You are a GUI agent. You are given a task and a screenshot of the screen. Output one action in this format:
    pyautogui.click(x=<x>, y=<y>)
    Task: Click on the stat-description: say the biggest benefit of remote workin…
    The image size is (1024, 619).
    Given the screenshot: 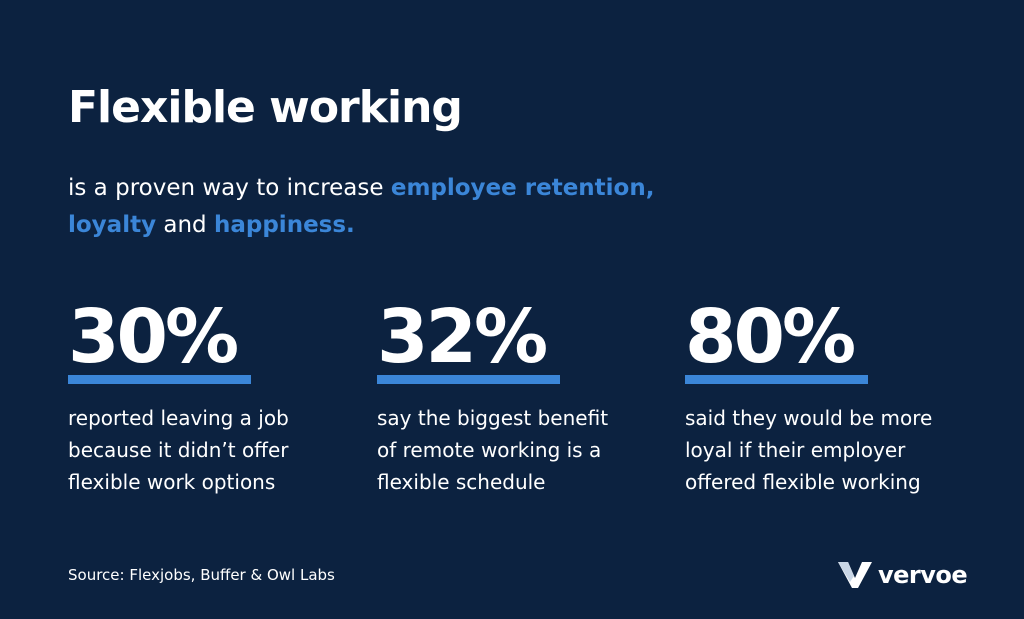 What is the action you would take?
    pyautogui.click(x=527, y=450)
    